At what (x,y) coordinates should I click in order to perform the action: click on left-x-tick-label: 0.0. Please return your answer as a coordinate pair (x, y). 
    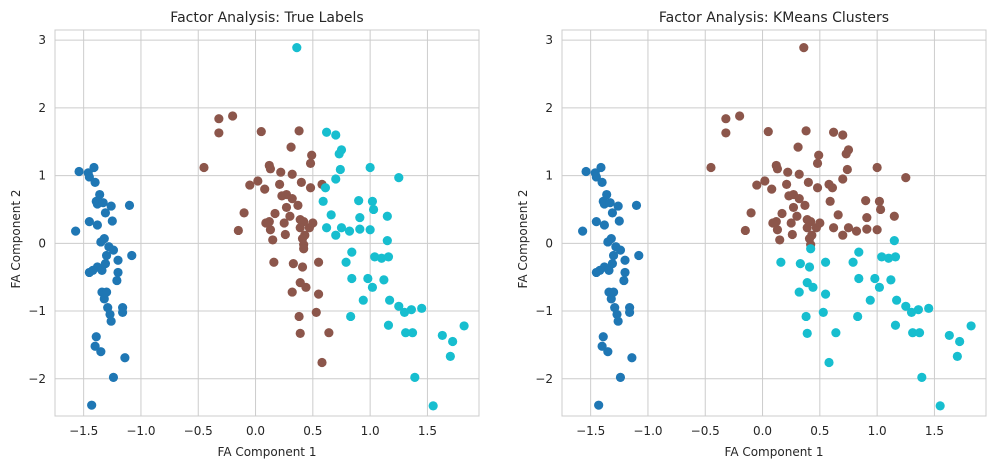
    Looking at the image, I should click on (255, 431).